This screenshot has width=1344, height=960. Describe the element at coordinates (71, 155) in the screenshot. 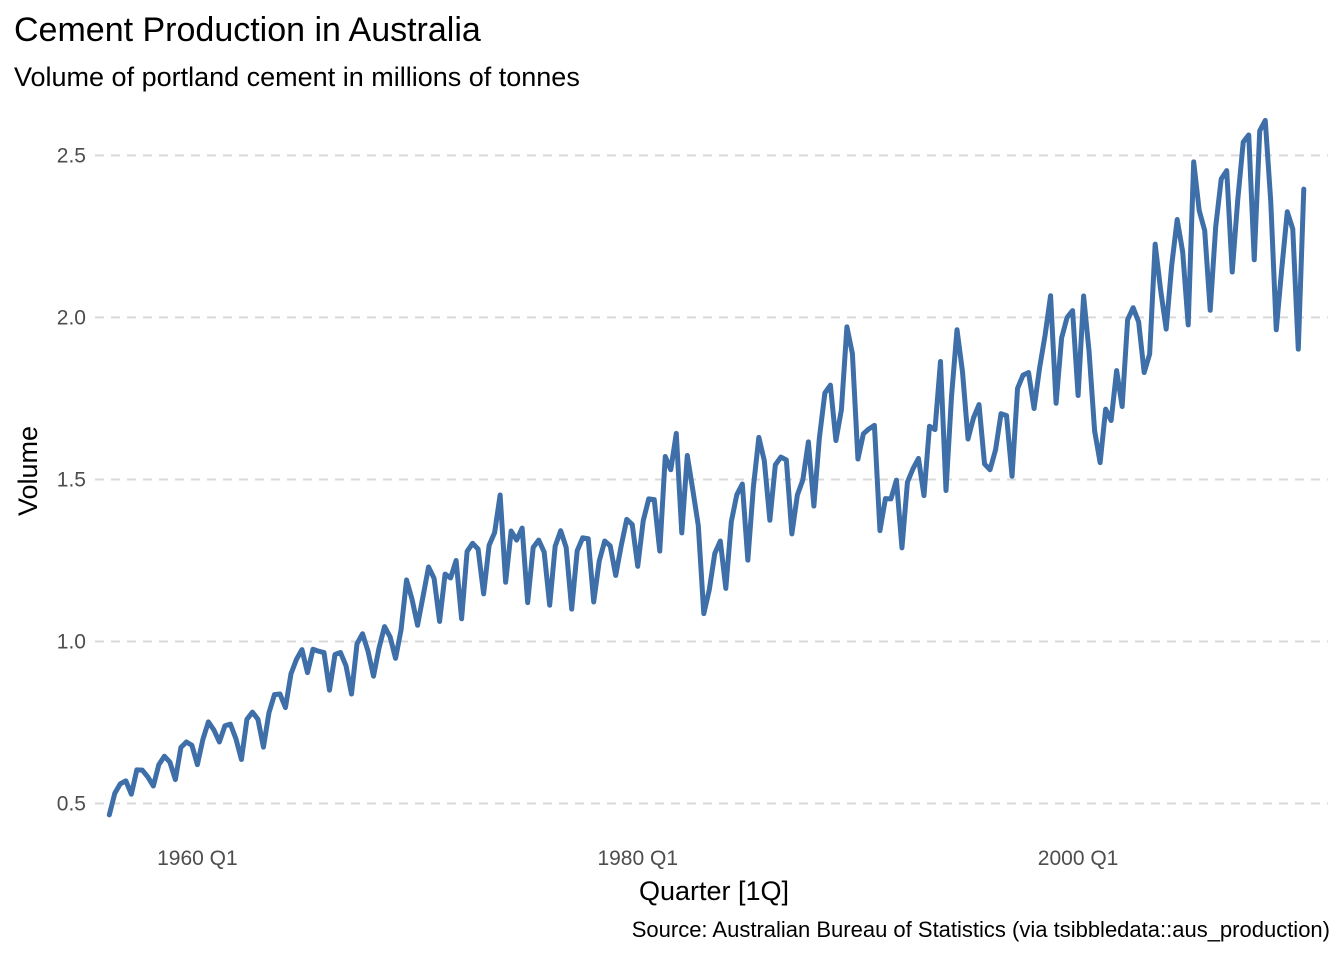

I see `y-tick-label: 2.5` at that location.